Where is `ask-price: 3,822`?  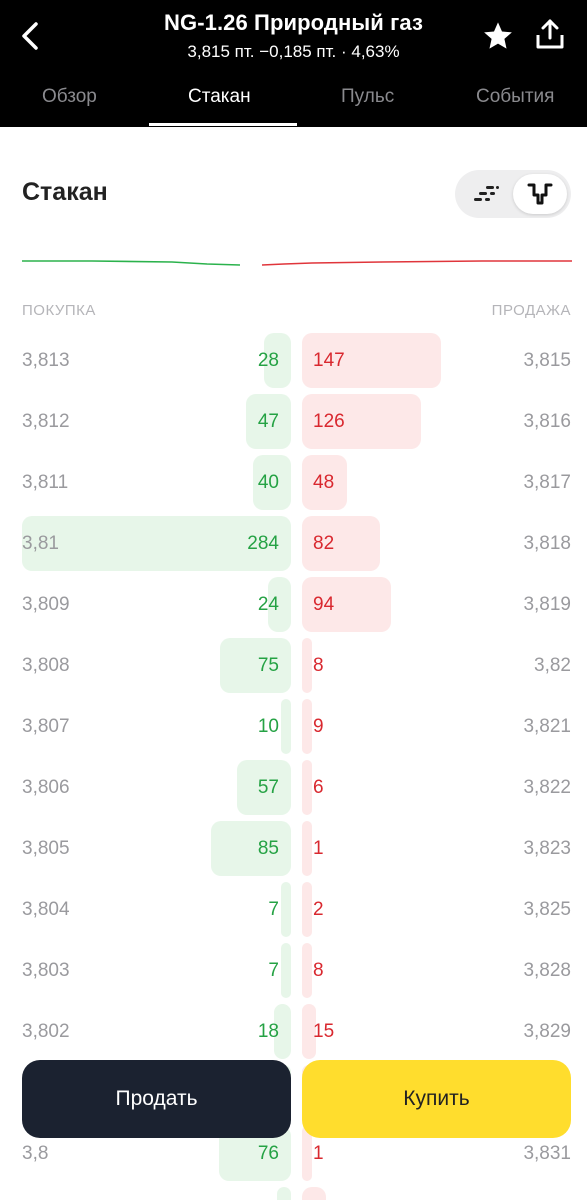
ask-price: 3,822 is located at coordinates (547, 787).